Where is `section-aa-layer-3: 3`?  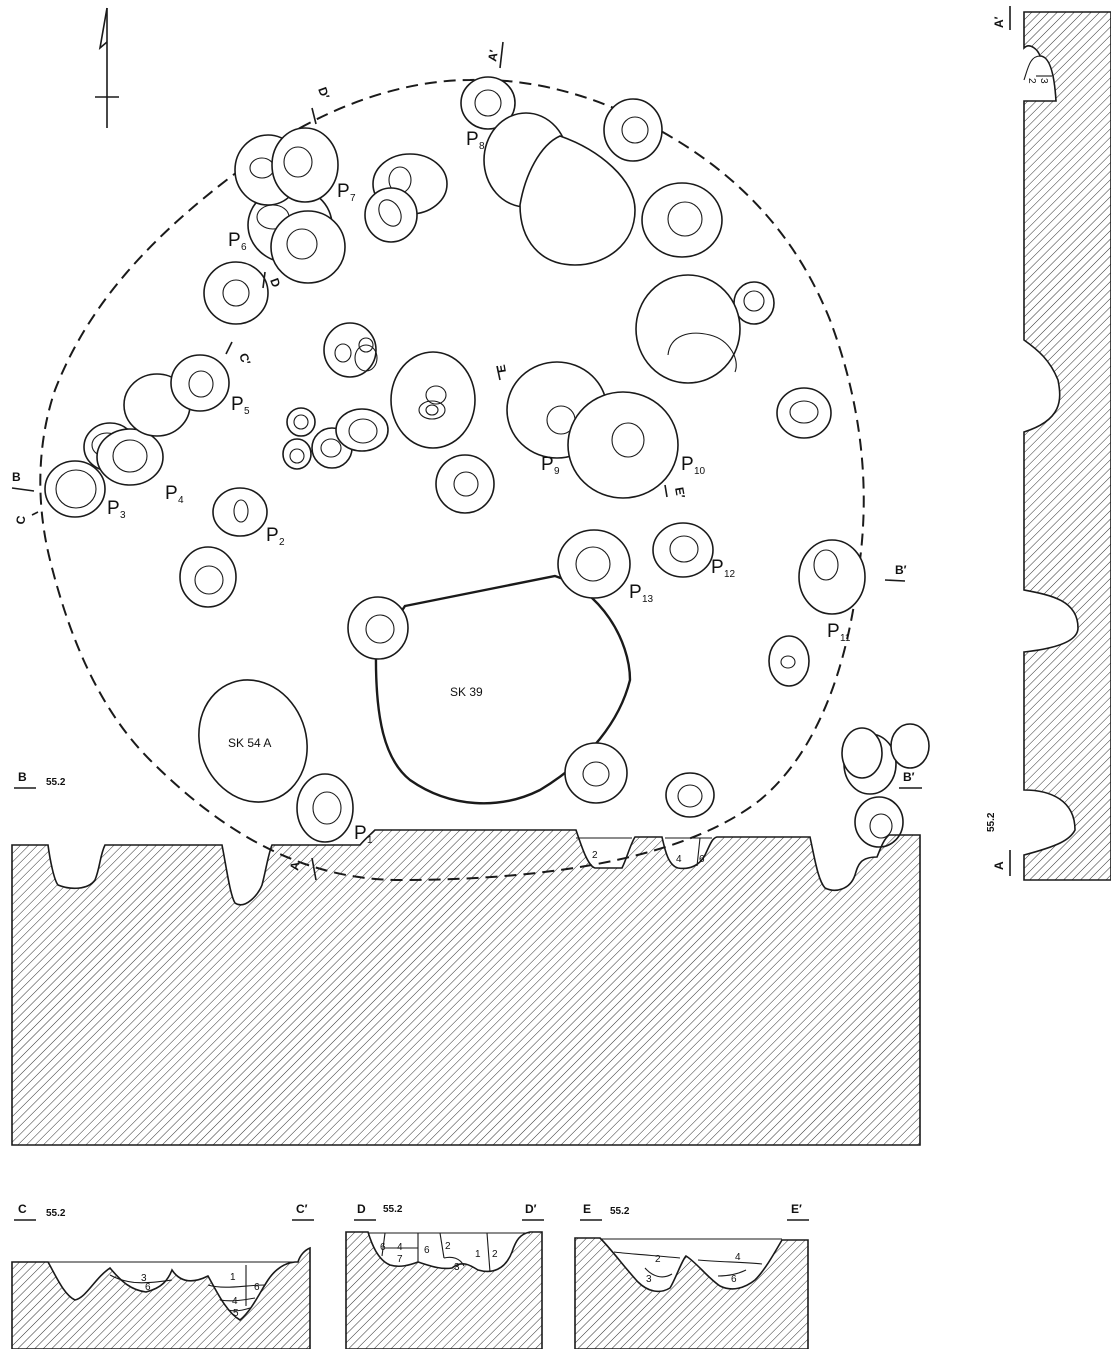
section-aa-layer-3: 3 is located at coordinates (1043, 81).